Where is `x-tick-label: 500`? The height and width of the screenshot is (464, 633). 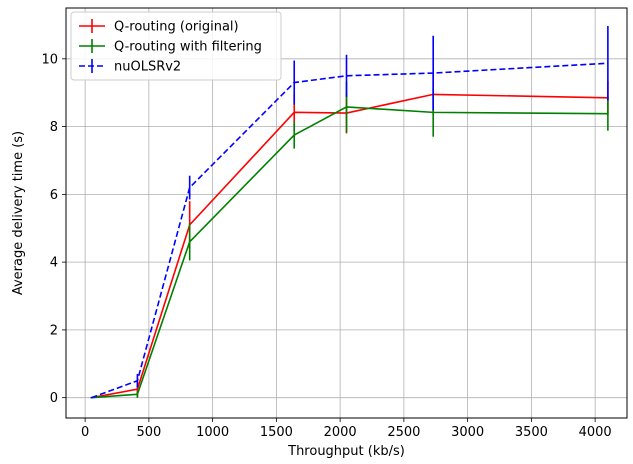 x-tick-label: 500 is located at coordinates (148, 432).